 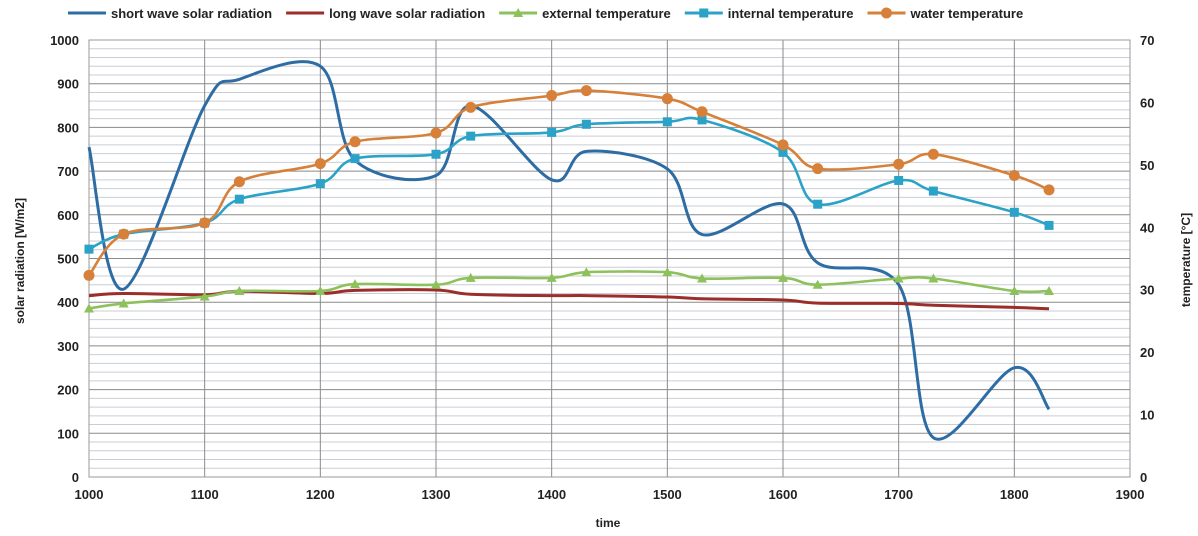 I want to click on x-axis: 1000 1100 1200 1300 1400 1500 1600 1700 1800 1900, so click(x=610, y=494).